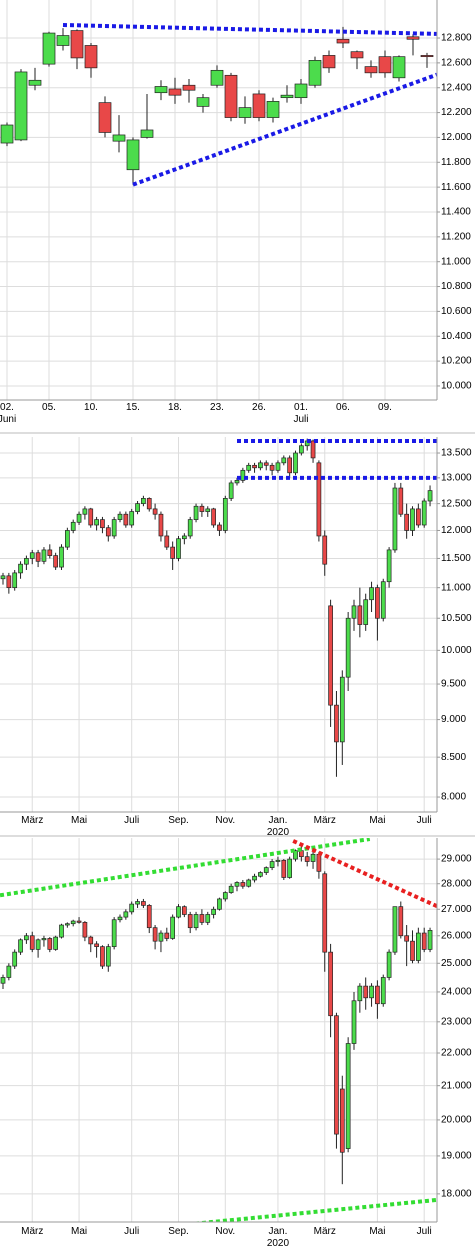  Describe the element at coordinates (453, 684) in the screenshot. I see `y-tick-label: 9.500` at that location.